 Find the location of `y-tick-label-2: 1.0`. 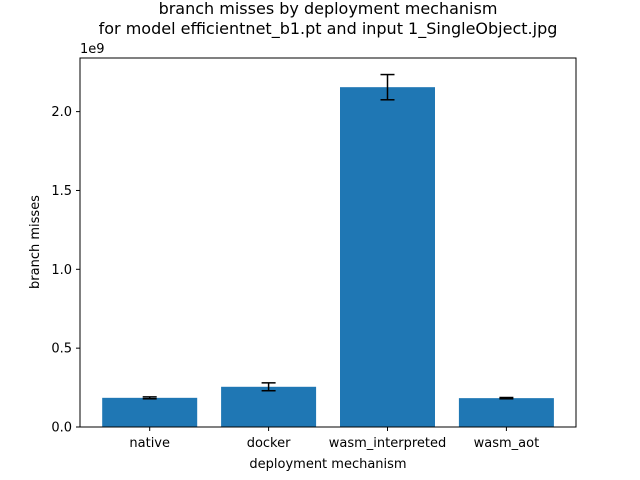

y-tick-label-2: 1.0 is located at coordinates (61, 270).